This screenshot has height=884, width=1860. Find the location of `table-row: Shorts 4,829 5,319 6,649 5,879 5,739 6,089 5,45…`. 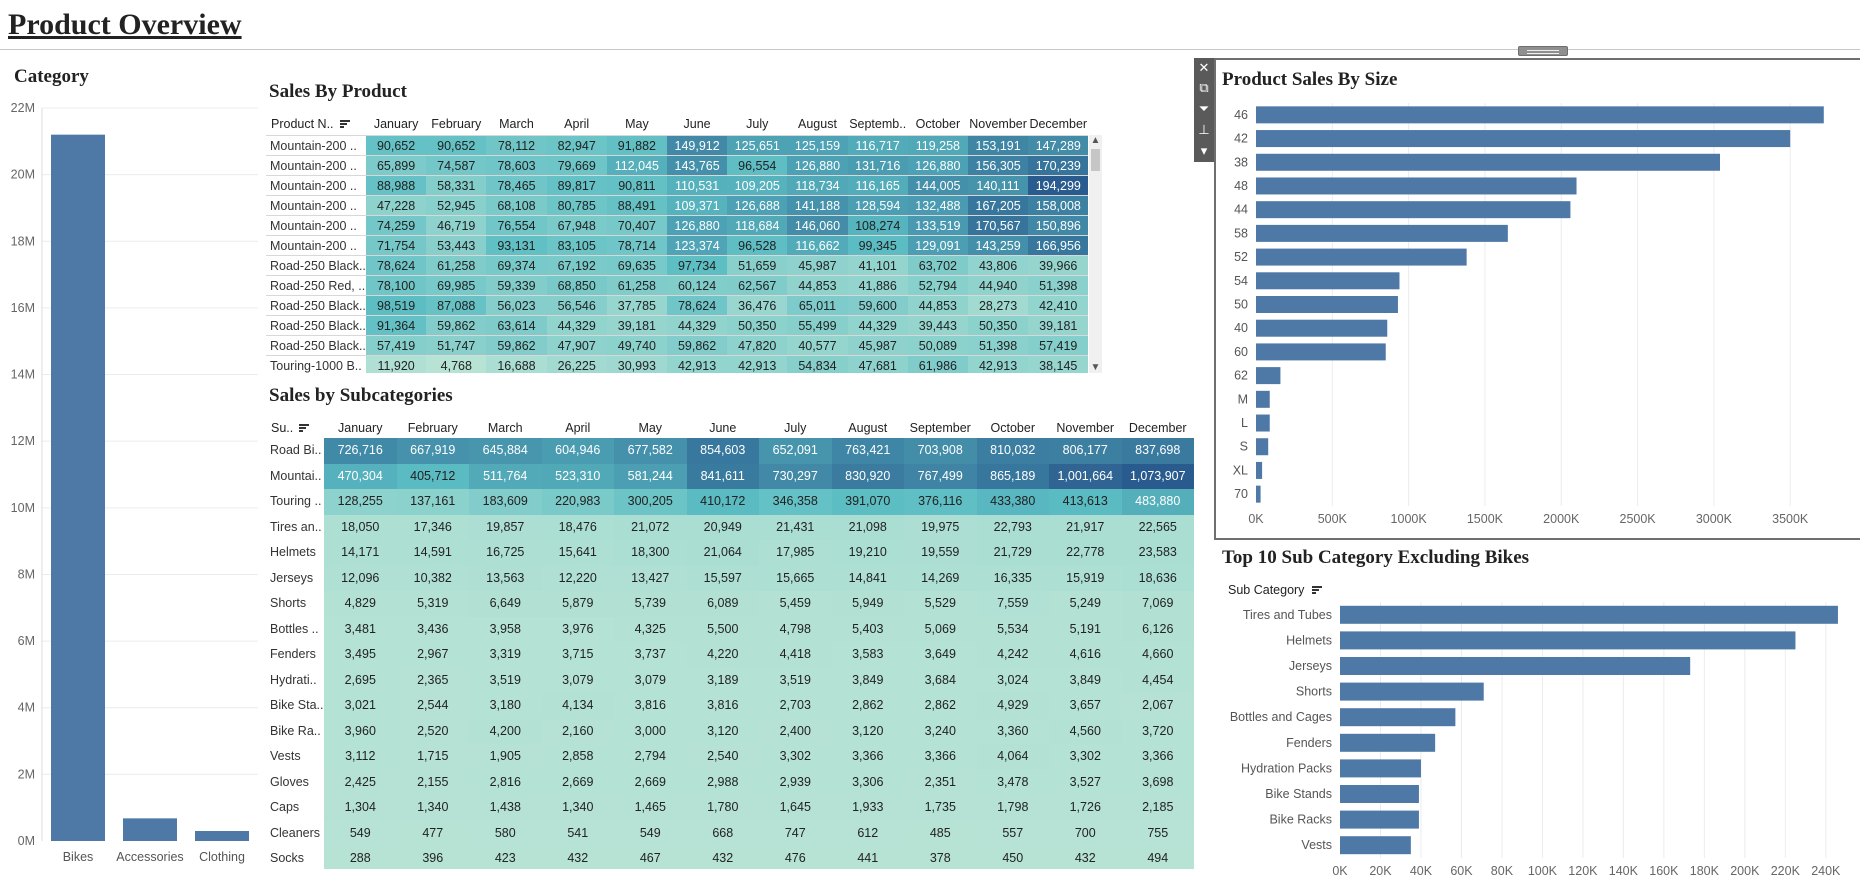

table-row: Shorts 4,829 5,319 6,649 5,879 5,739 6,089 5,45… is located at coordinates (730, 604).